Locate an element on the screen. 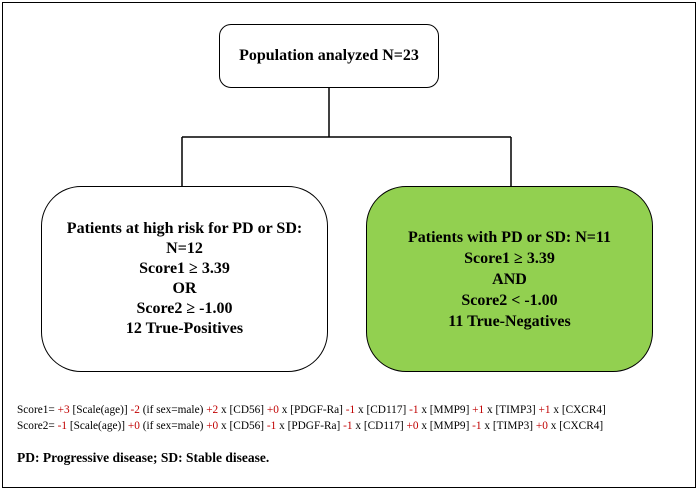 The image size is (700, 492). score1-factor-6: x [MMP9] is located at coordinates (445, 410).